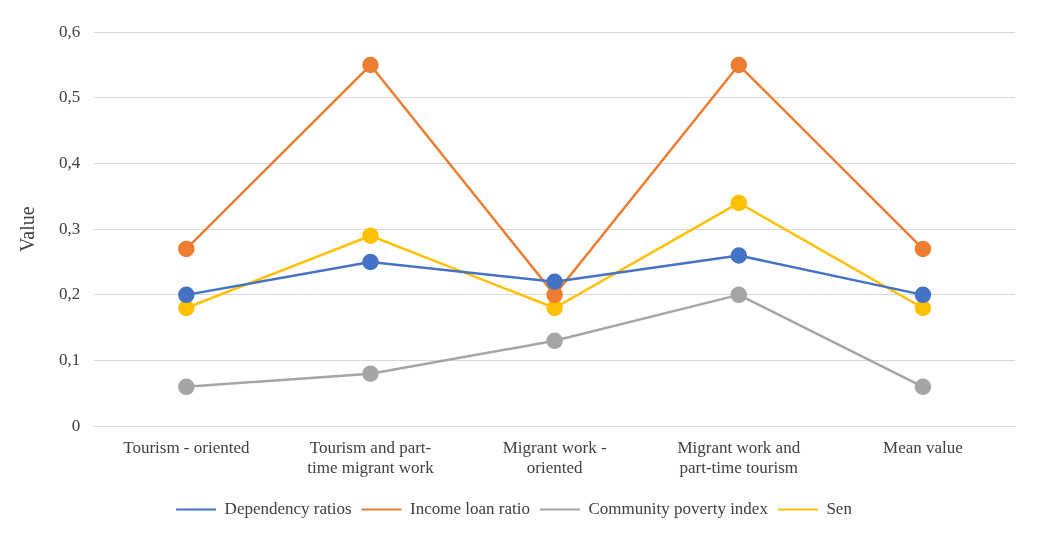 This screenshot has width=1043, height=536. What do you see at coordinates (371, 457) in the screenshot?
I see `x-tick-label: Tourism and part-time migrant work` at bounding box center [371, 457].